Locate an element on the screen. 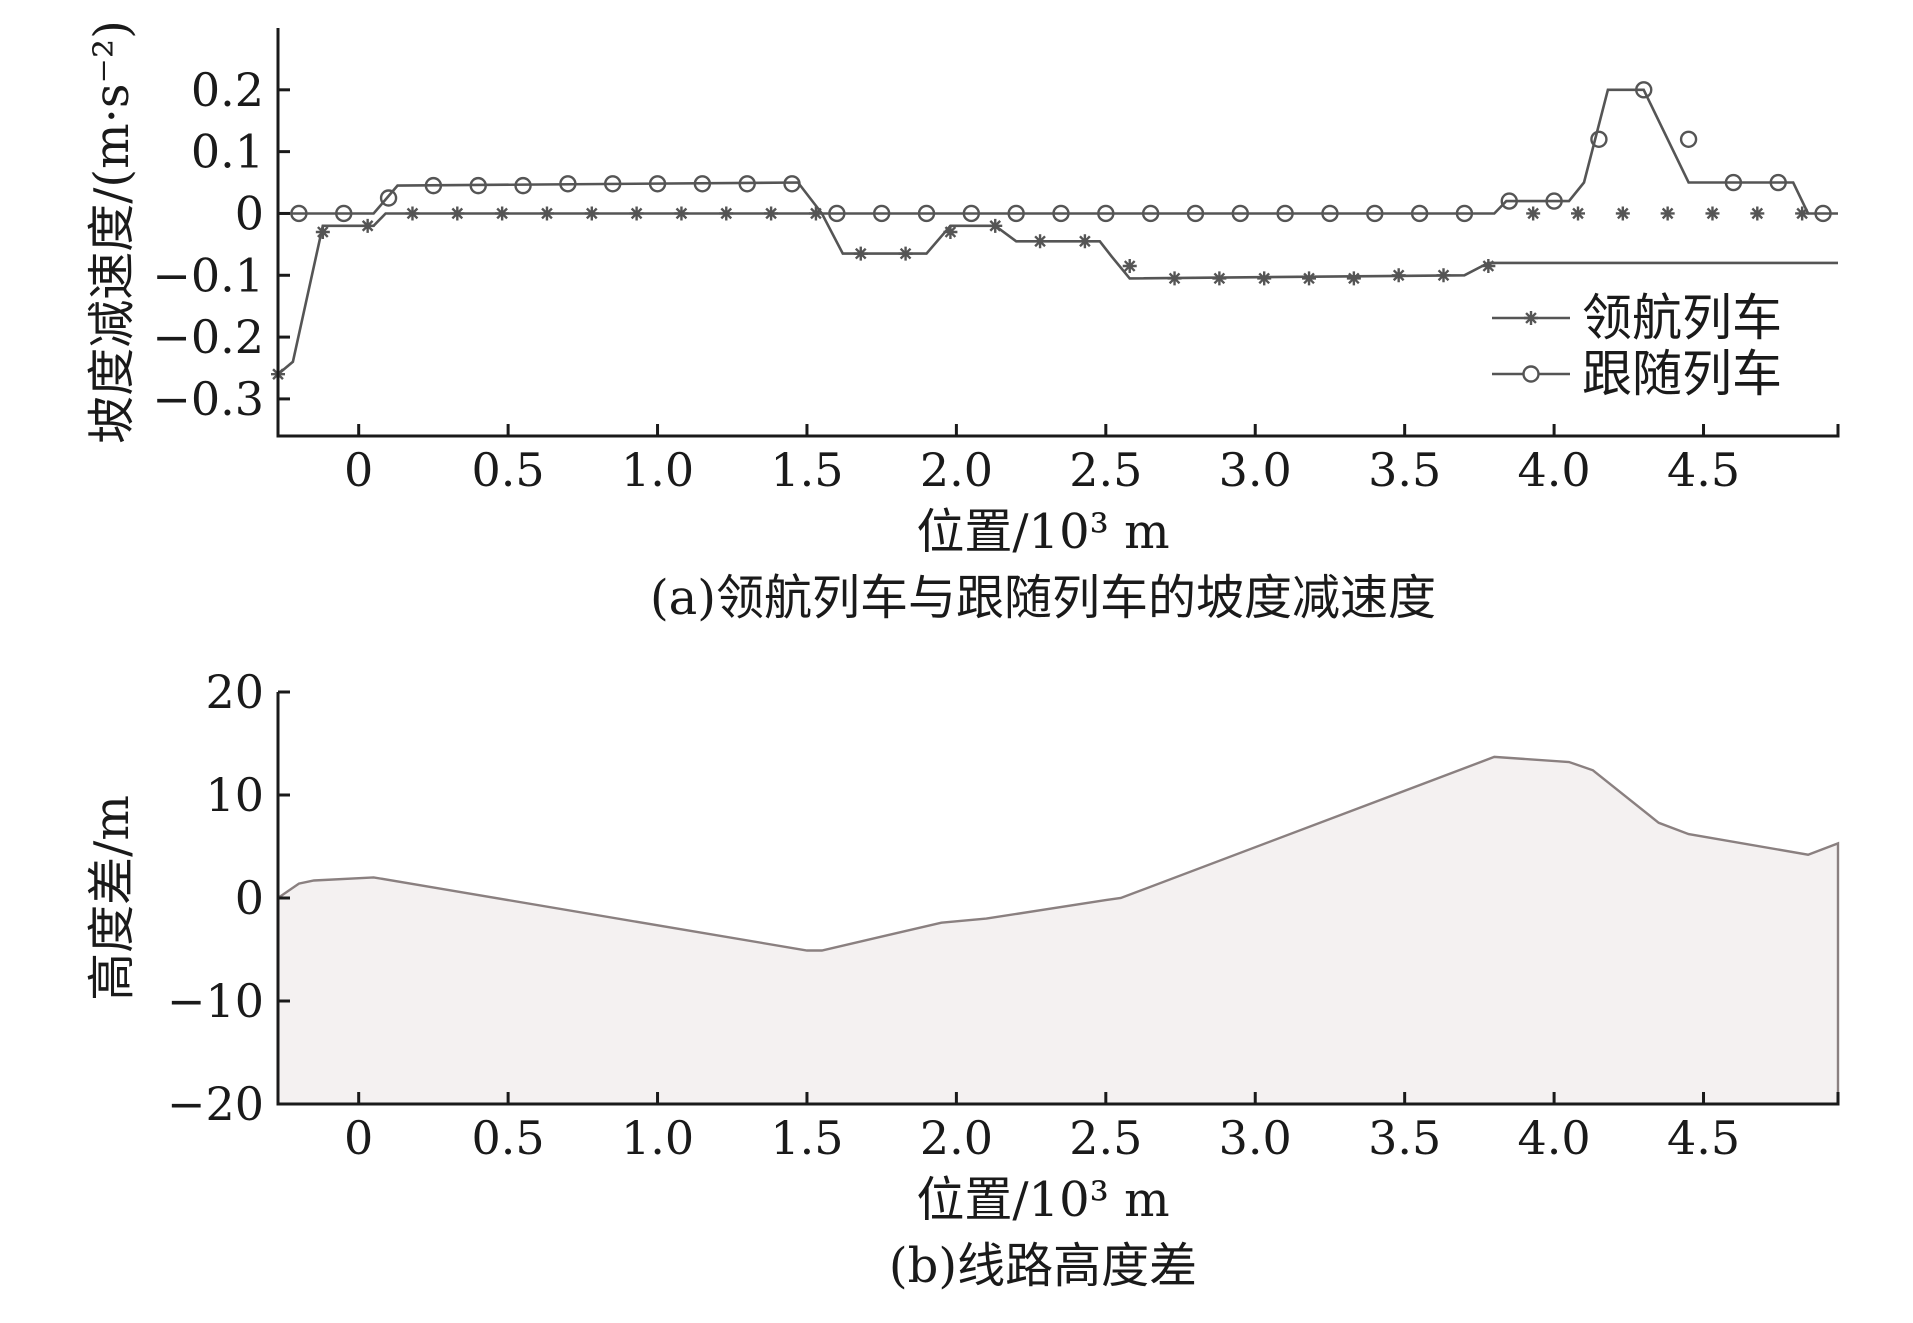 The image size is (1913, 1323). y-tick-label: 0.1 is located at coordinates (227, 152).